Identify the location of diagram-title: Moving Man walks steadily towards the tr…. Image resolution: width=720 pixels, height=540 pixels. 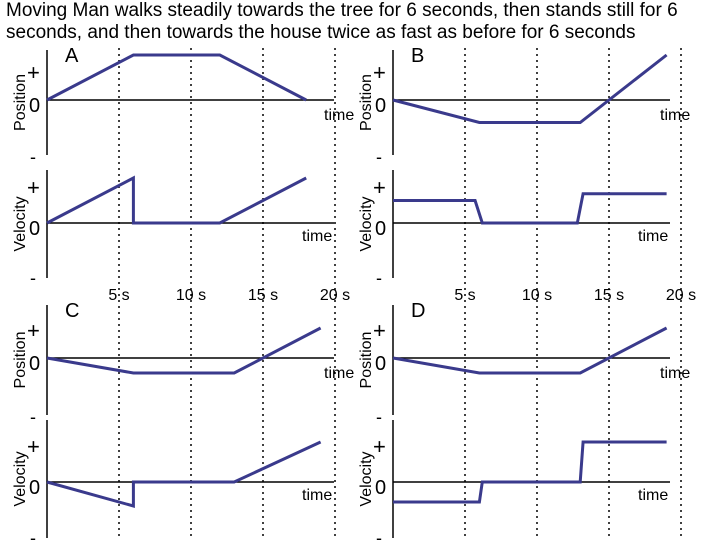
(342, 21).